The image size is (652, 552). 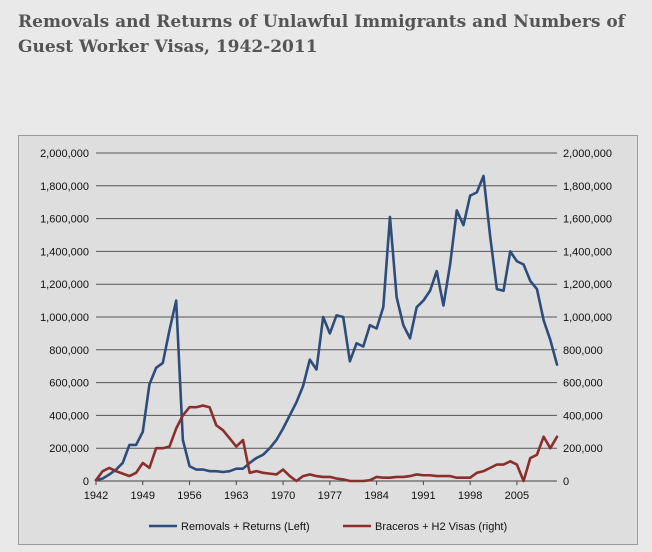 What do you see at coordinates (283, 496) in the screenshot?
I see `x-tick-label: 1970` at bounding box center [283, 496].